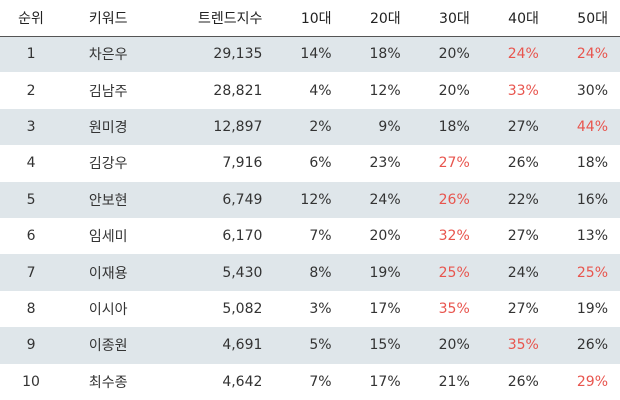 The image size is (620, 400). I want to click on header-row: 순위 키워드 트렌드지수 10대 20대 30대 40대 50대, so click(310, 18).